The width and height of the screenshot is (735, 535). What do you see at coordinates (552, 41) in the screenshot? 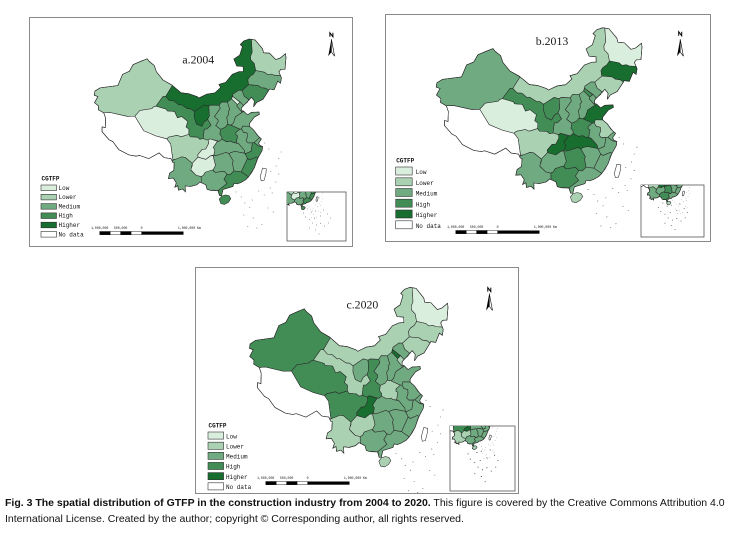
I see `svg-text: b.2013` at bounding box center [552, 41].